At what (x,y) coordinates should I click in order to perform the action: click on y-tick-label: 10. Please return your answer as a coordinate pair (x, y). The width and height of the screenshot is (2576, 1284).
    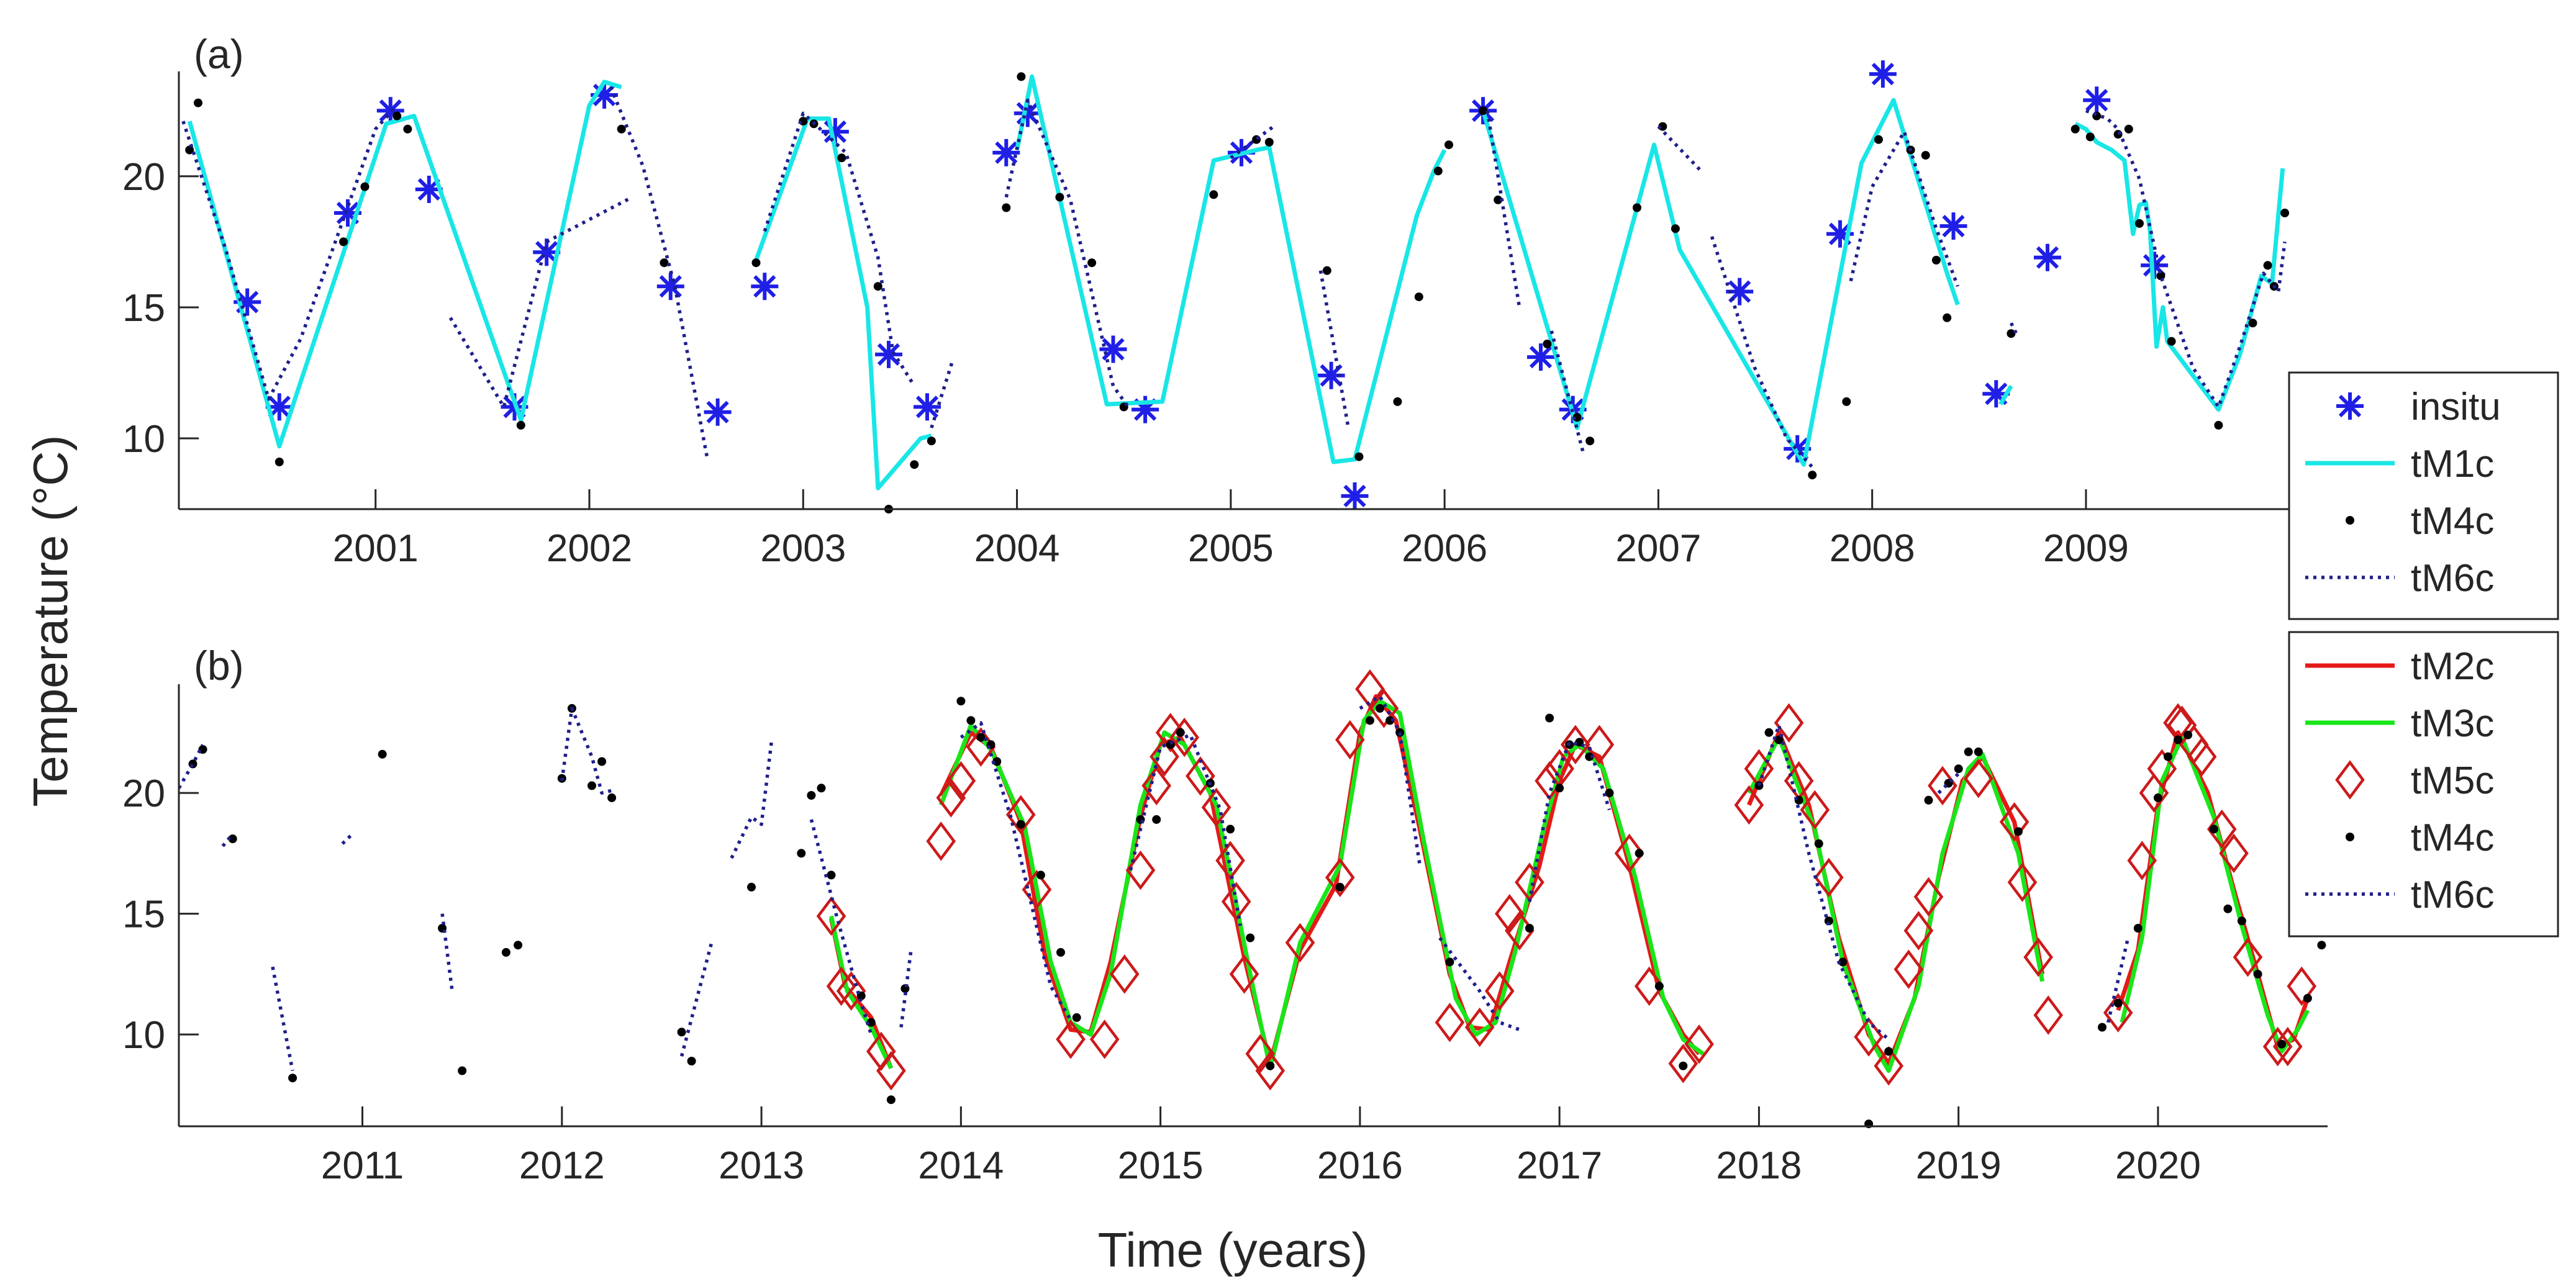
    Looking at the image, I should click on (143, 439).